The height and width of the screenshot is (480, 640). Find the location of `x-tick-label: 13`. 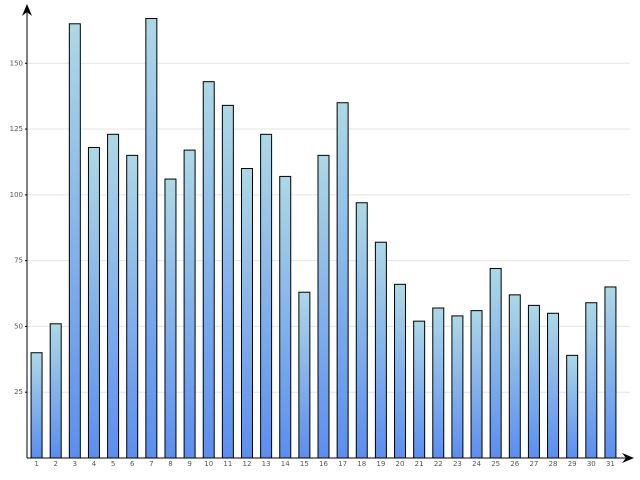

x-tick-label: 13 is located at coordinates (266, 464).